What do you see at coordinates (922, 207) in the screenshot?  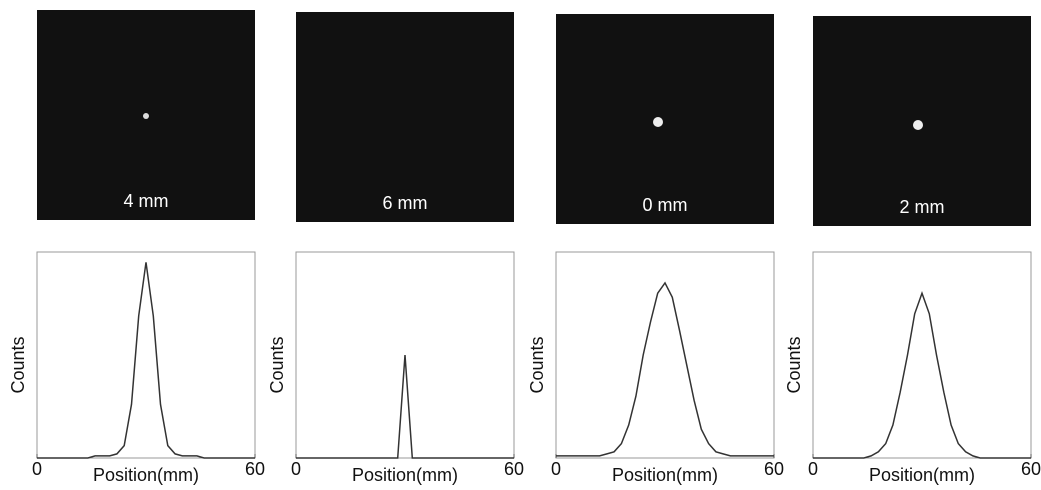 I see `image-label: 2 mm` at bounding box center [922, 207].